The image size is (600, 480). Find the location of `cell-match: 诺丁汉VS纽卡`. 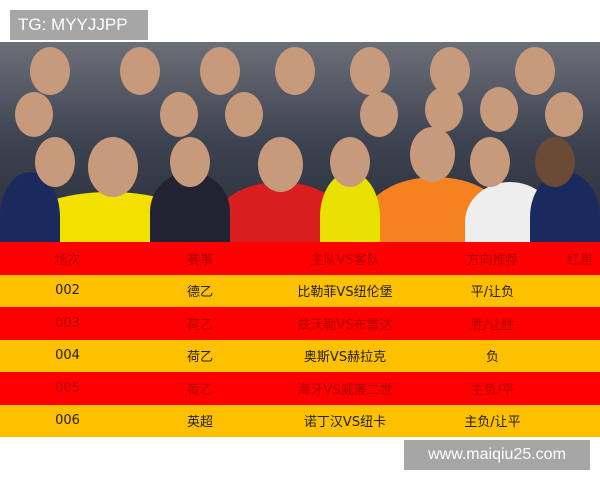

cell-match: 诺丁汉VS纽卡 is located at coordinates (345, 423).